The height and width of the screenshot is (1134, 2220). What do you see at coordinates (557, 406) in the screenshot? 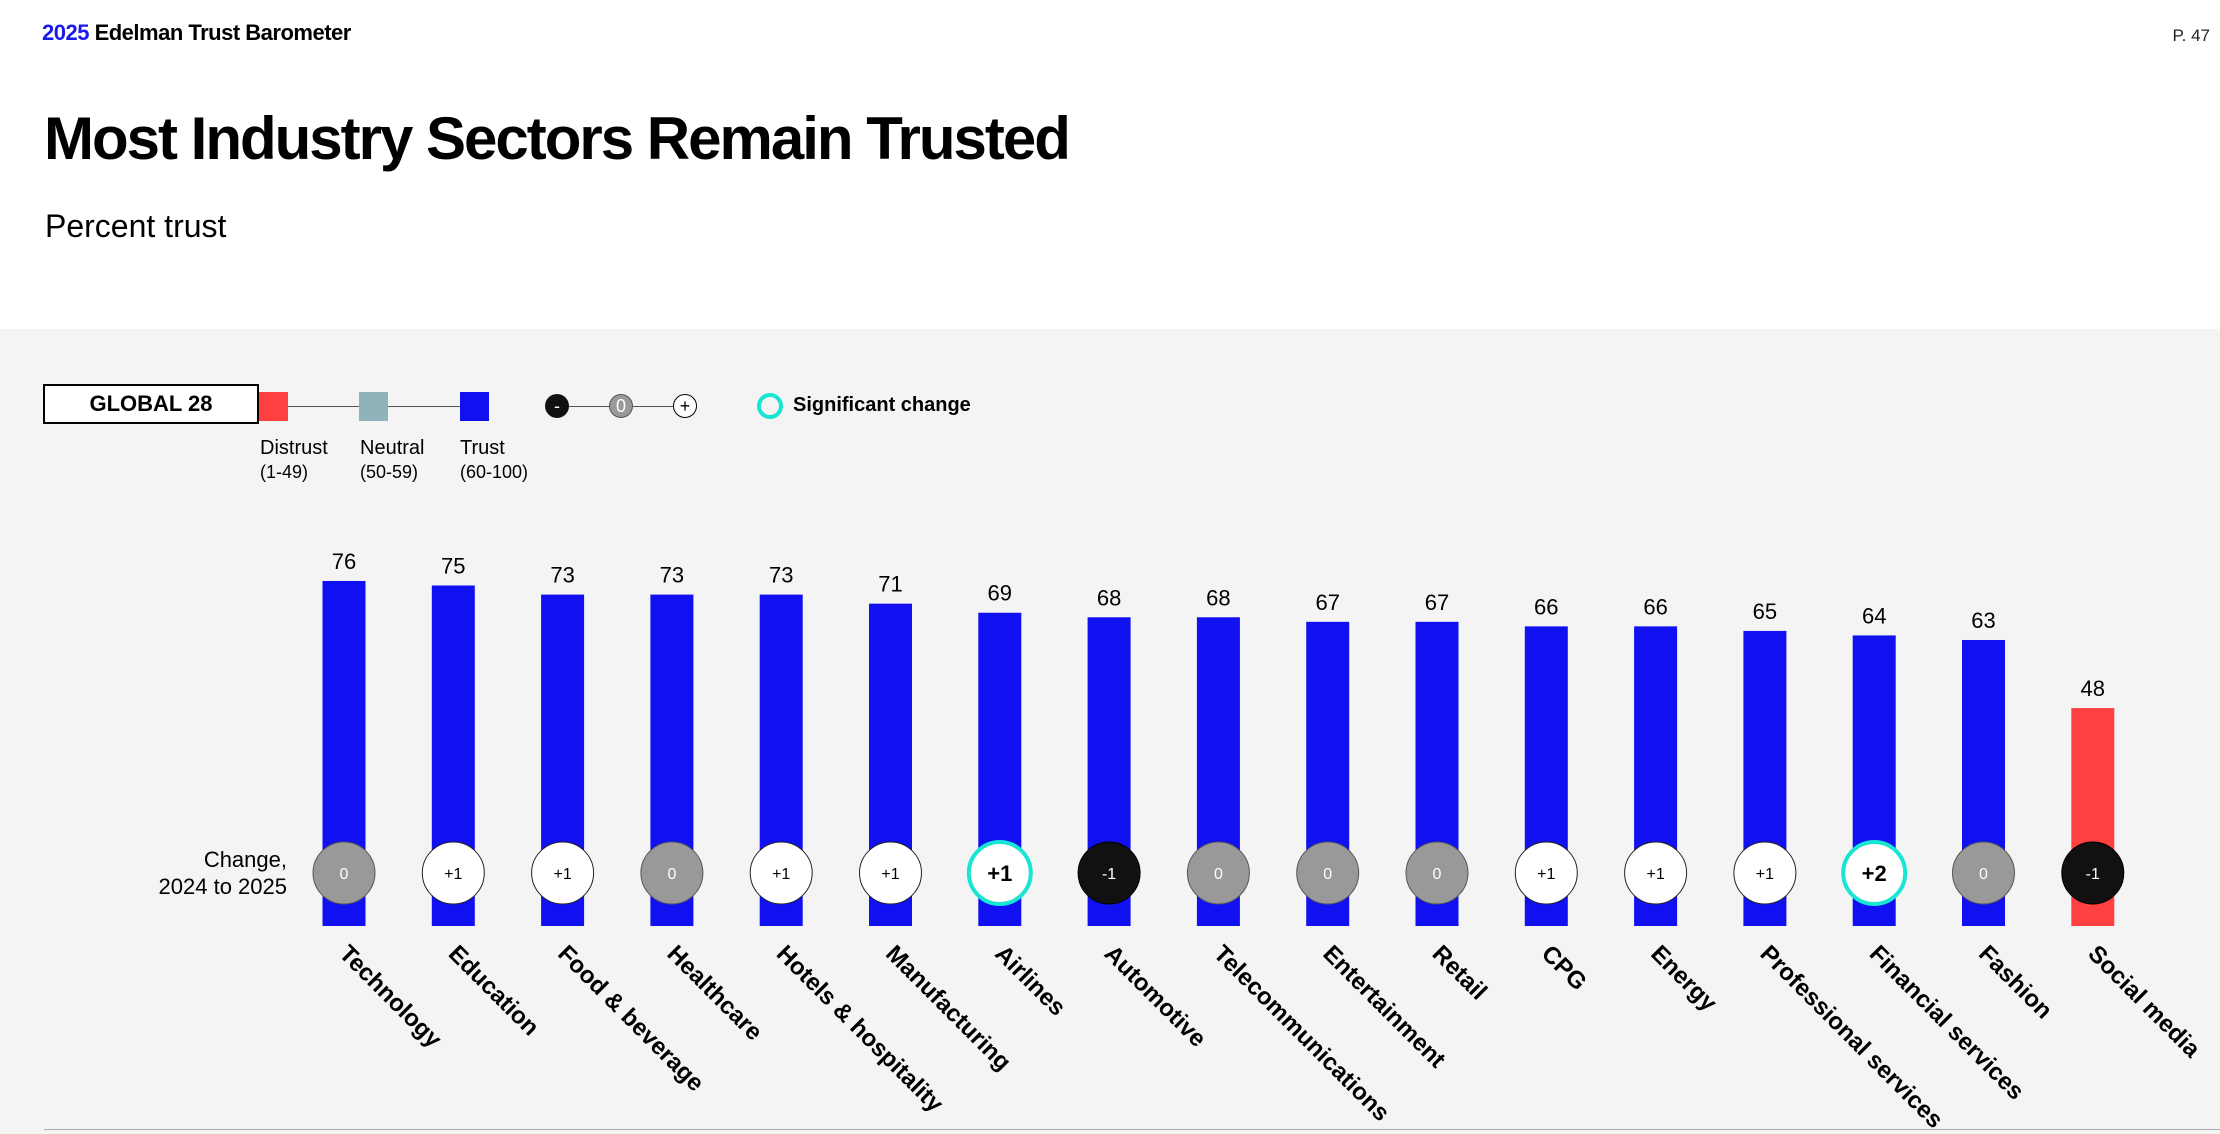
I see `legend-negative-icon: -` at bounding box center [557, 406].